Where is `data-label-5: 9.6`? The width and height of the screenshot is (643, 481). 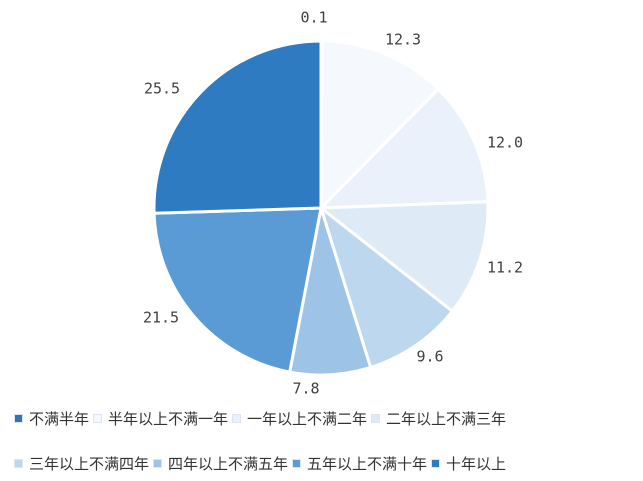
data-label-5: 9.6 is located at coordinates (429, 357).